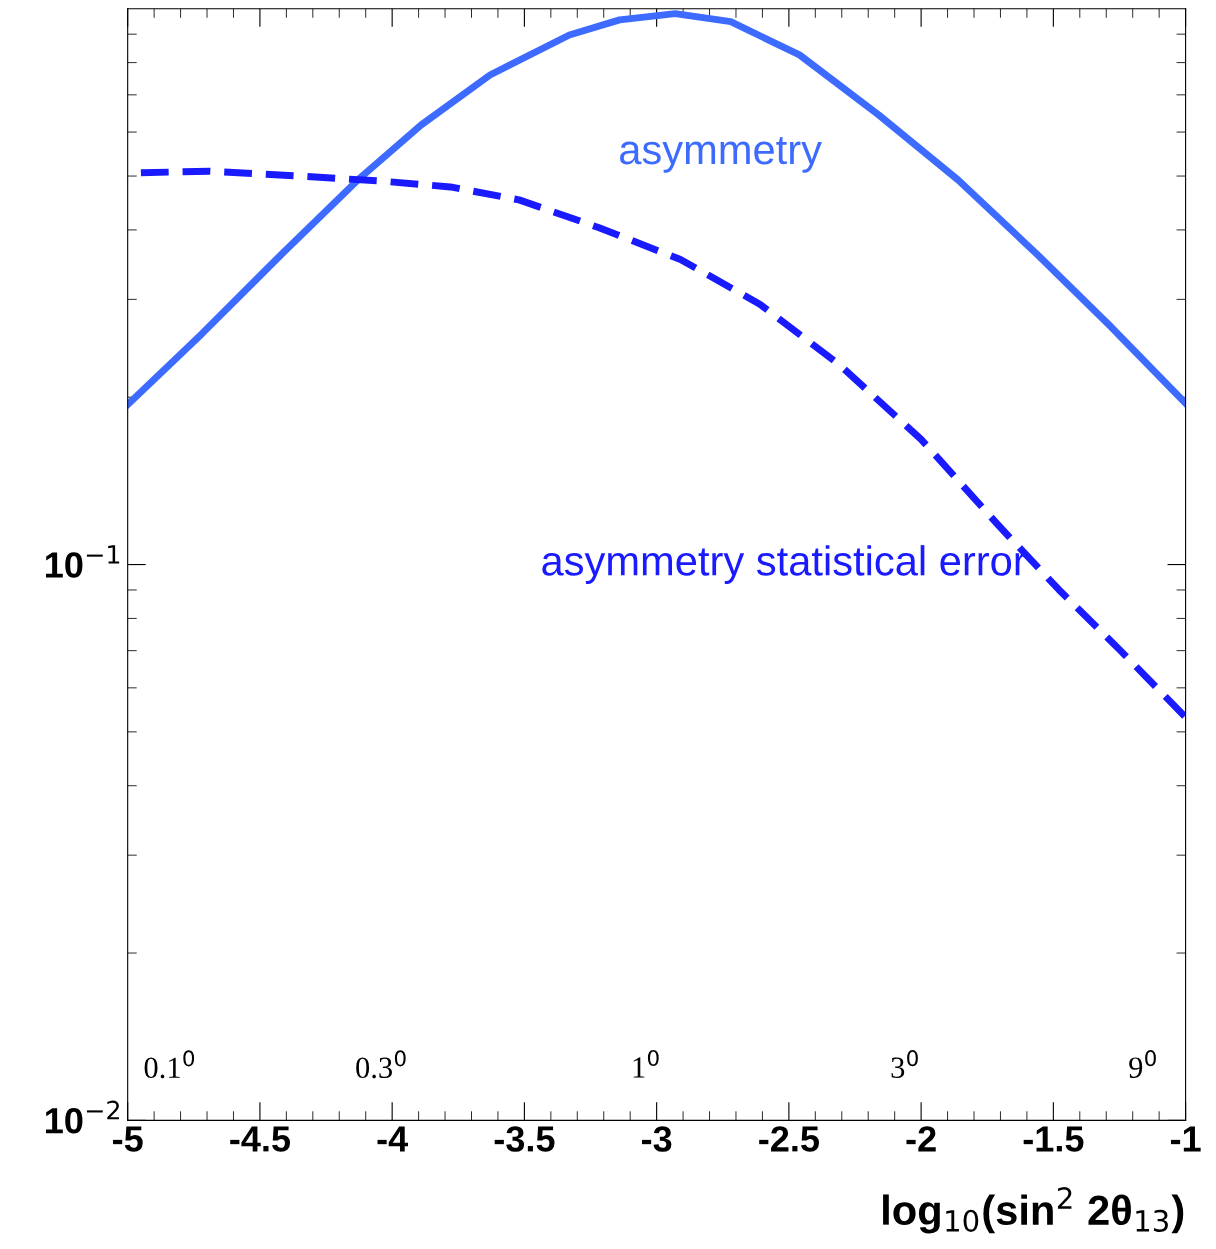 This screenshot has width=1216, height=1249. I want to click on x-tick-label: -4.5, so click(260, 1139).